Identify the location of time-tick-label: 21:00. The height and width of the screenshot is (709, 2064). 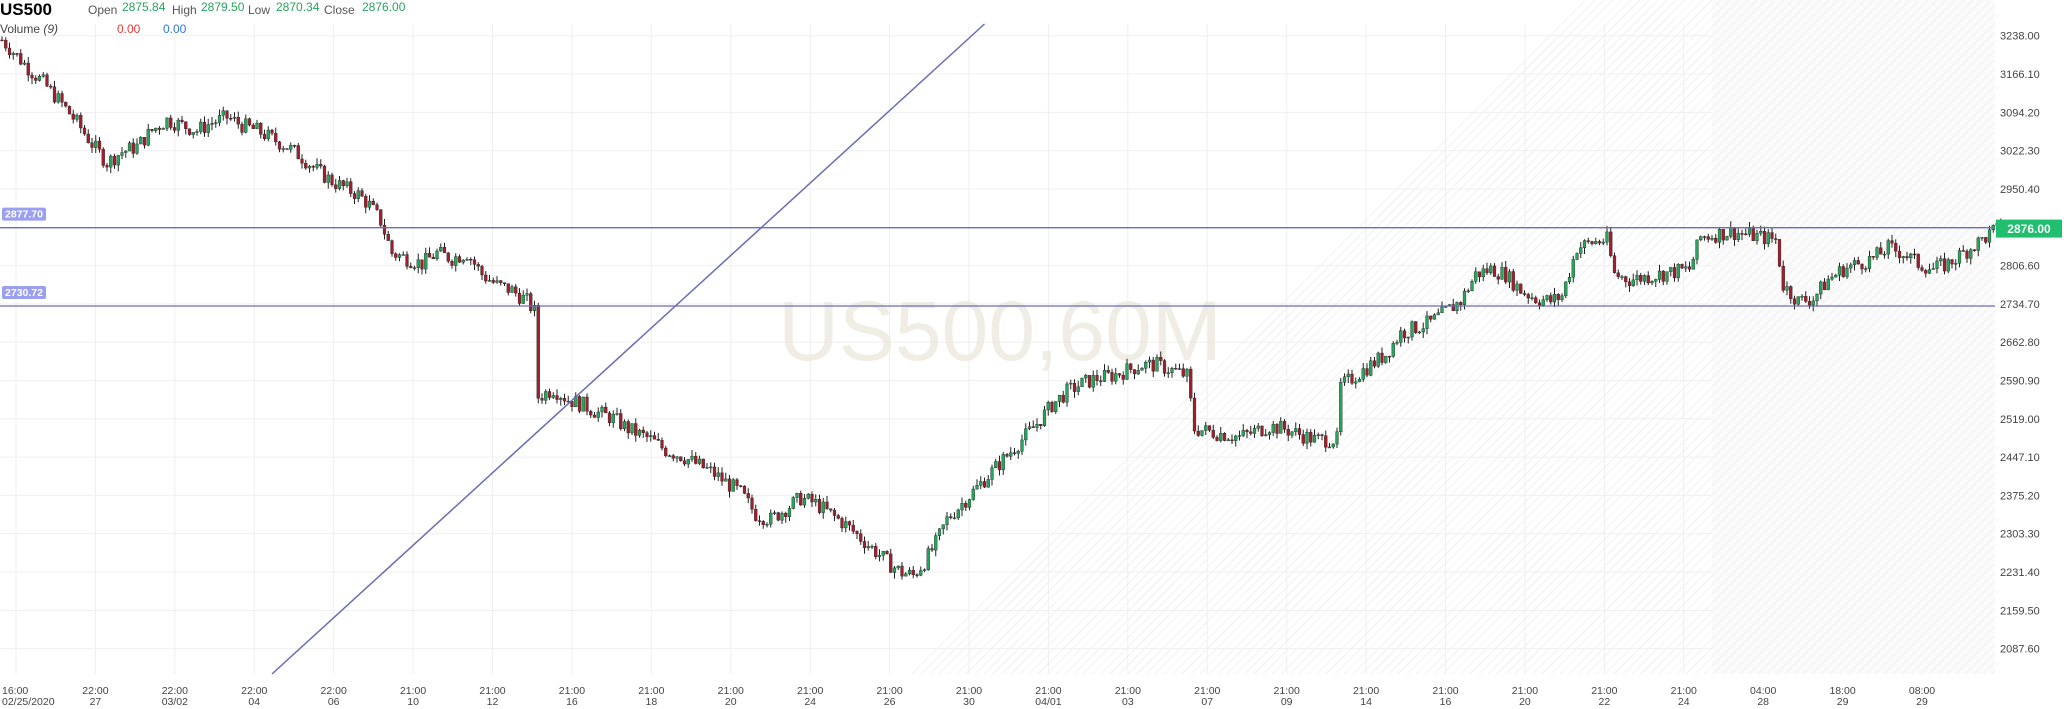
(492, 691).